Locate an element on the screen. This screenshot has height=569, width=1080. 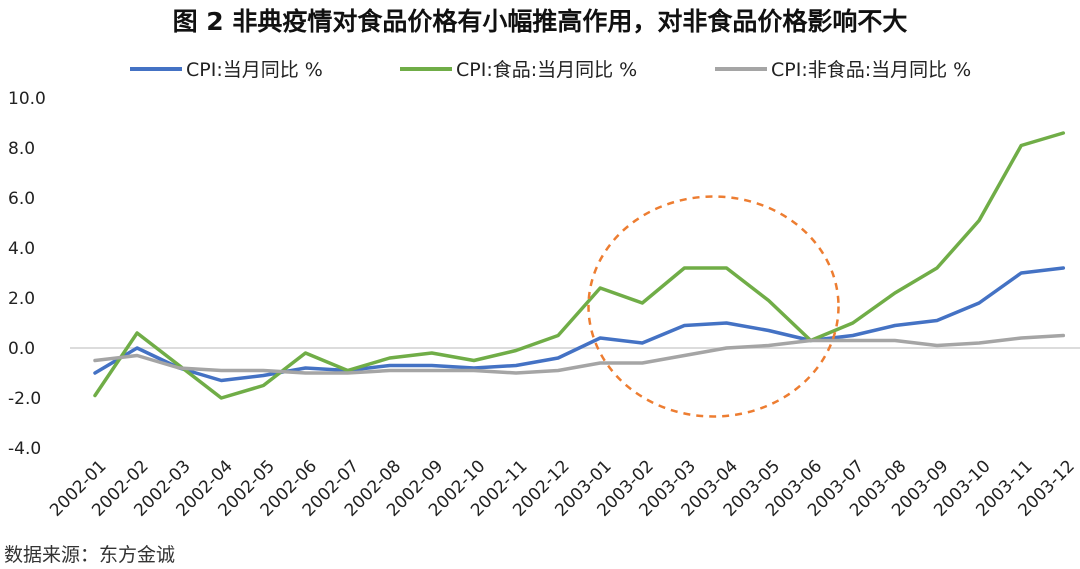
y-tick-label: 2.0 is located at coordinates (21, 299).